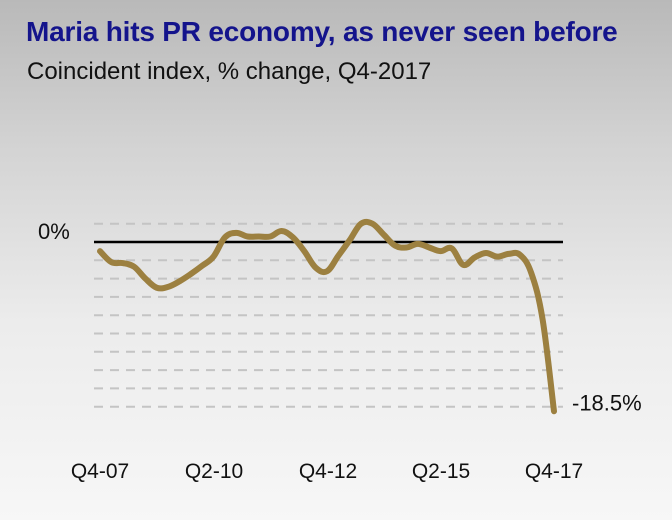  I want to click on end-value-label: -18.5%, so click(607, 402).